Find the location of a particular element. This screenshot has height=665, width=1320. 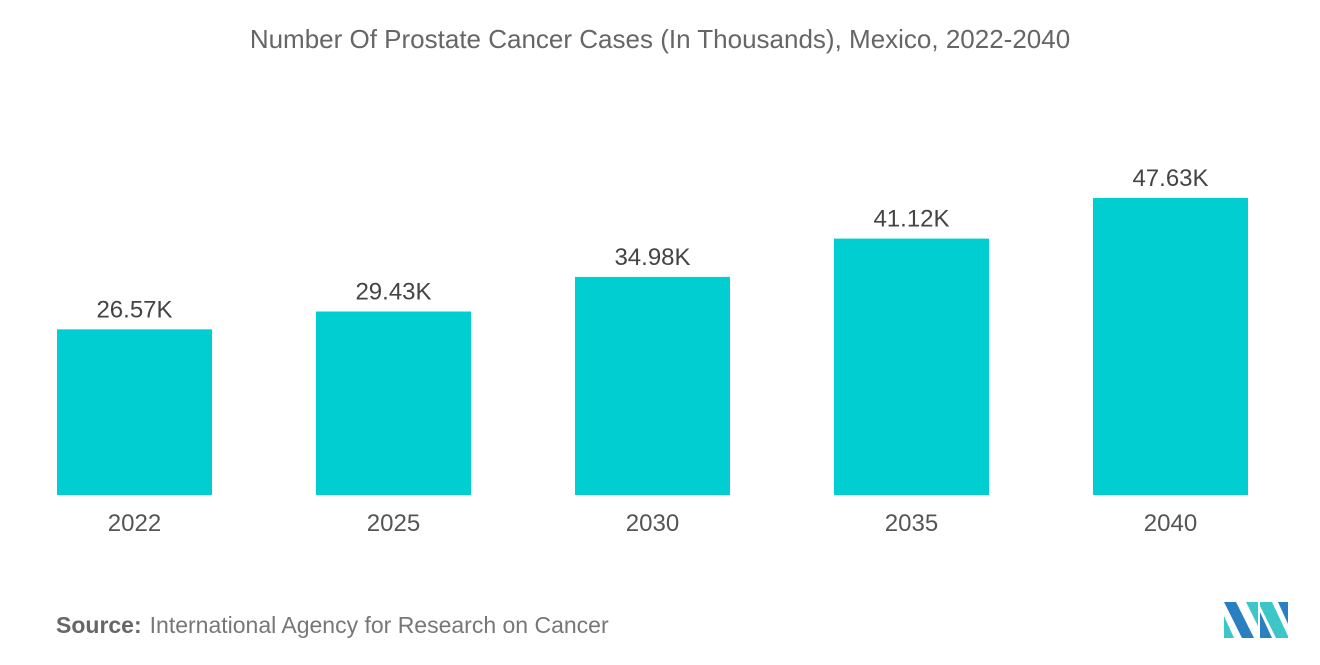

data-label: 29.43K is located at coordinates (393, 292).